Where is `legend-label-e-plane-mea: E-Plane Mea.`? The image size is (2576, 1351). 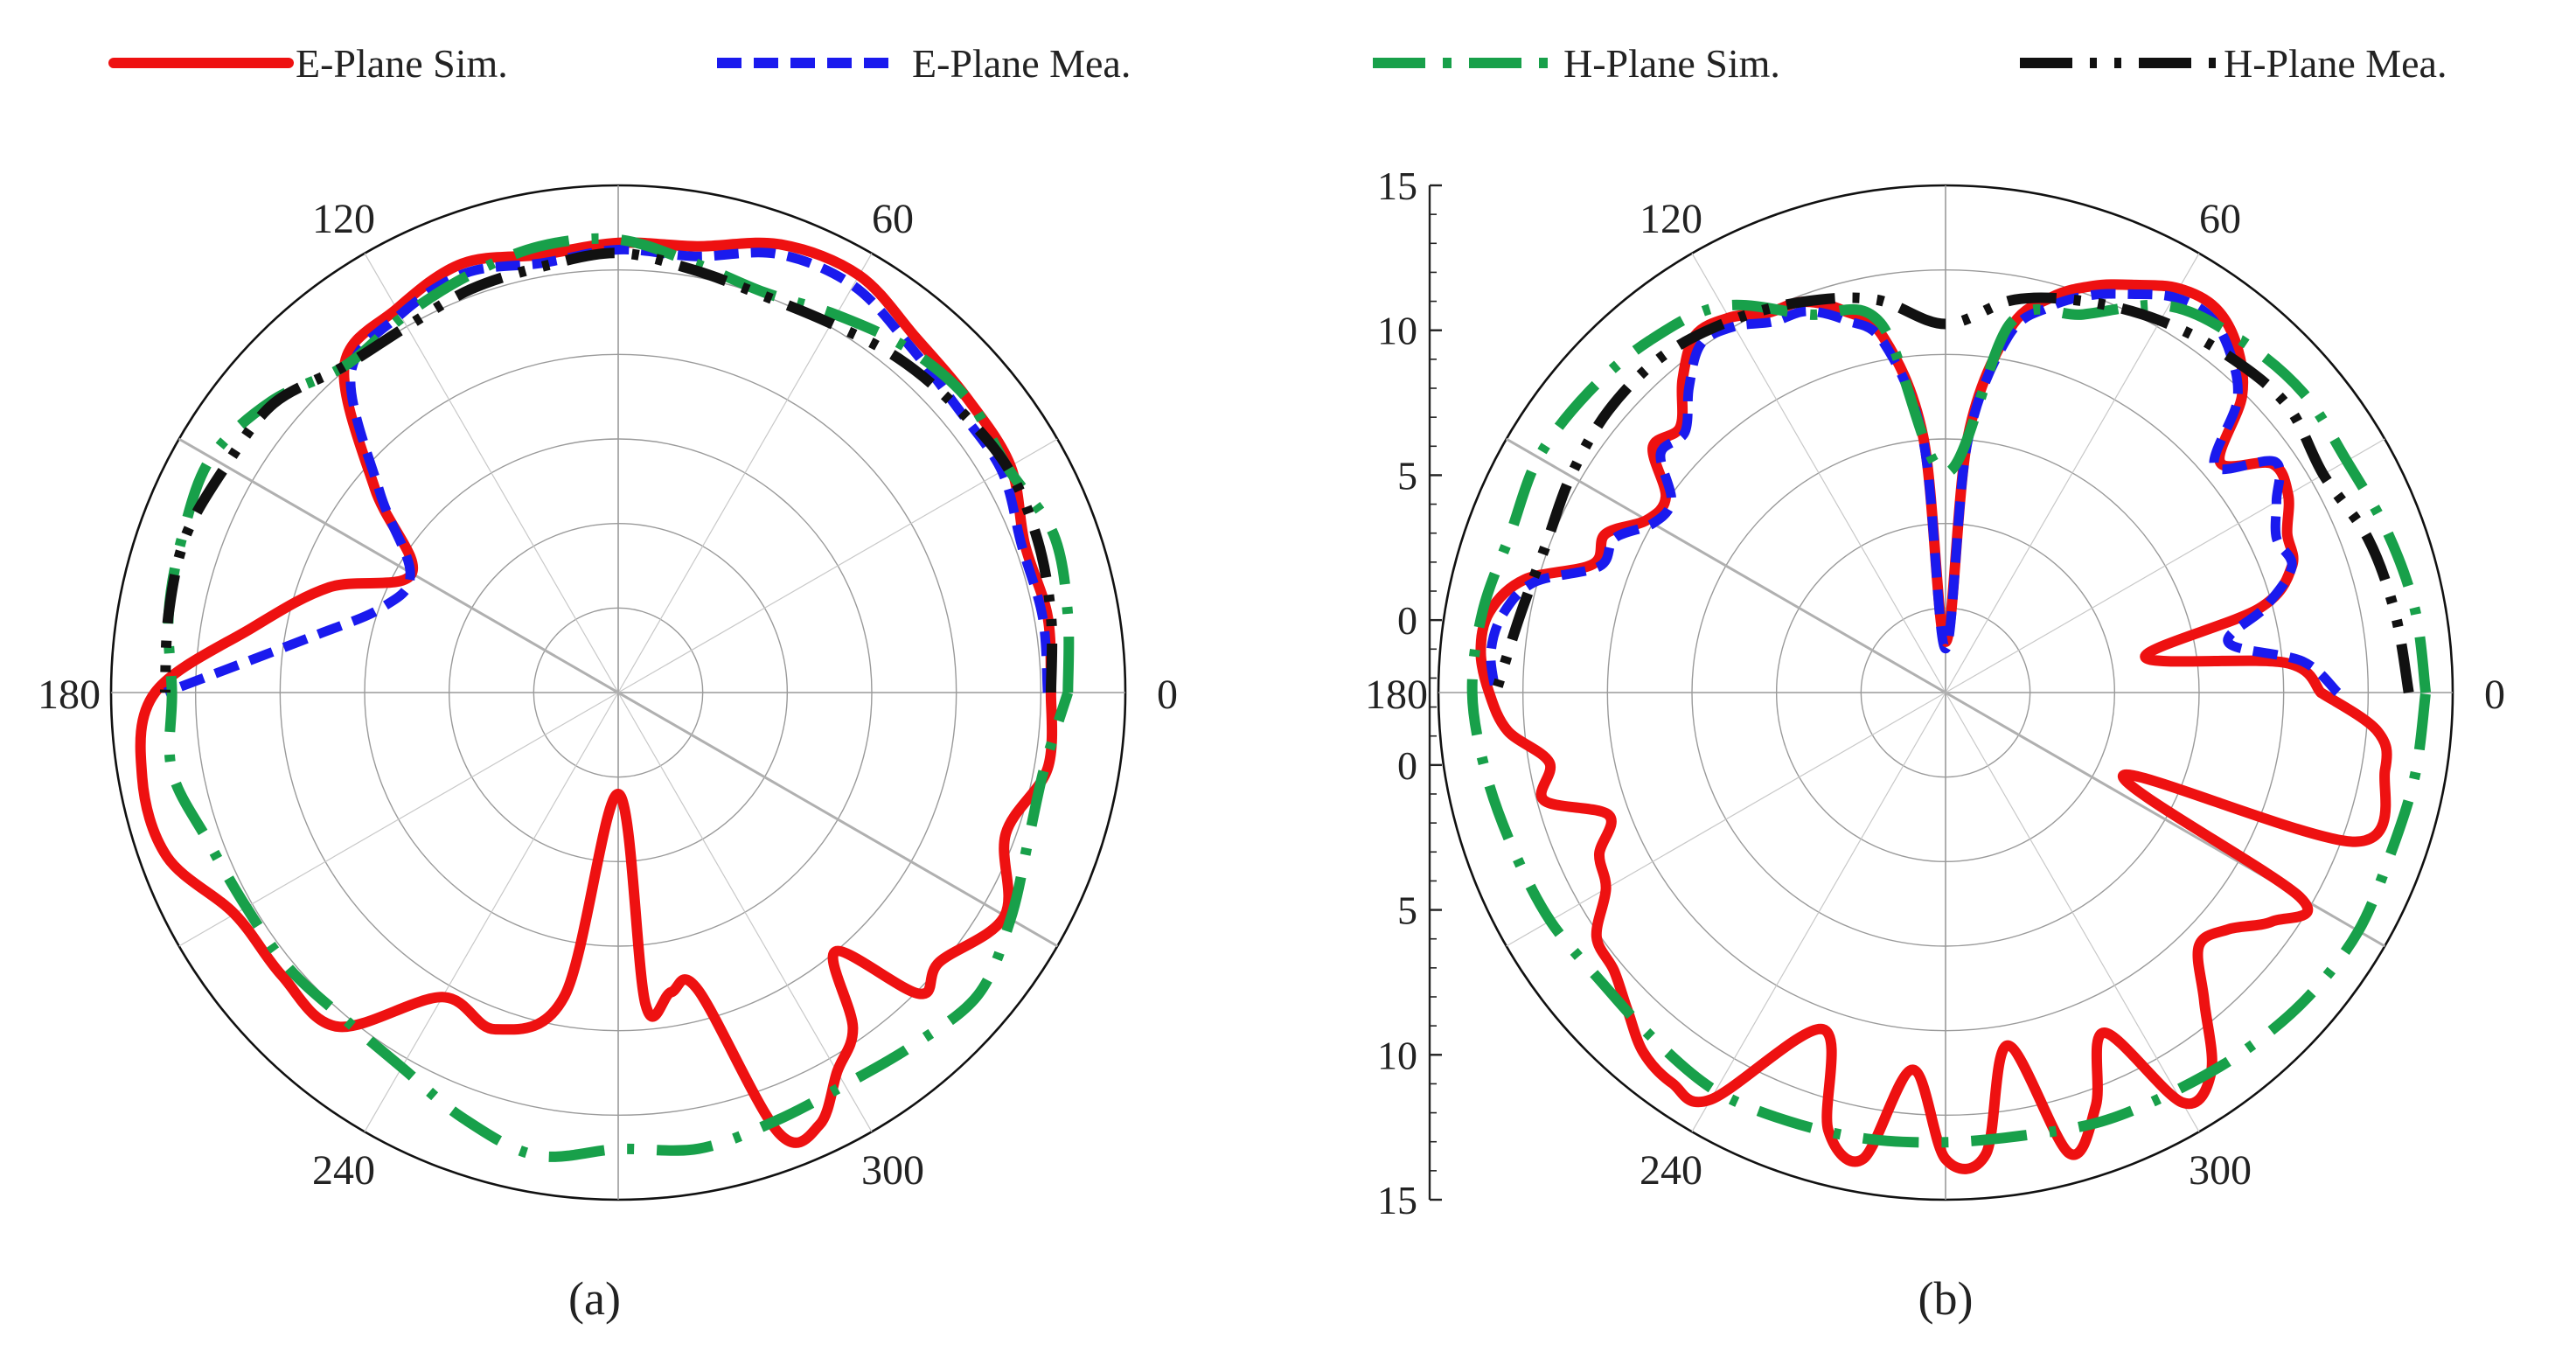 legend-label-e-plane-mea: E-Plane Mea. is located at coordinates (1021, 63).